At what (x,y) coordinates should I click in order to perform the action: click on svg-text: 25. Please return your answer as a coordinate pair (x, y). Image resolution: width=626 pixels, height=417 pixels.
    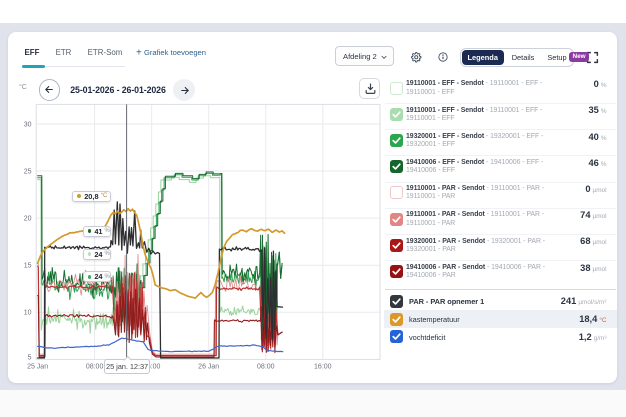
    Looking at the image, I should click on (28, 171).